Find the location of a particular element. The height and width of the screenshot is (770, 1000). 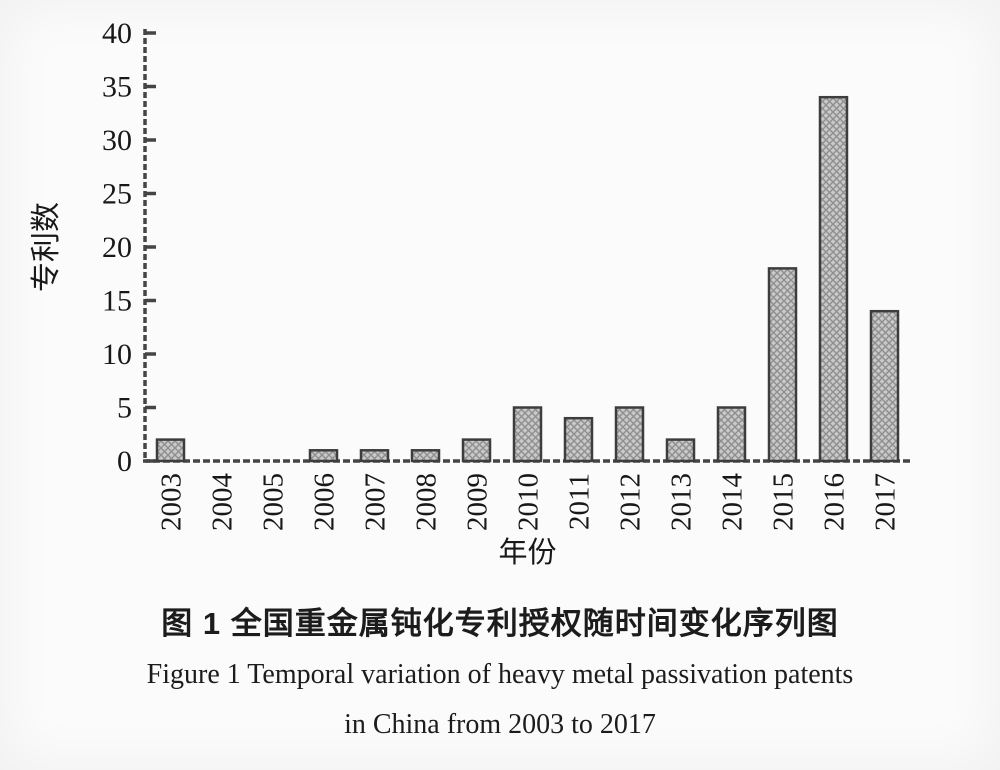

y-tick-label-15: 15 is located at coordinates (117, 301).